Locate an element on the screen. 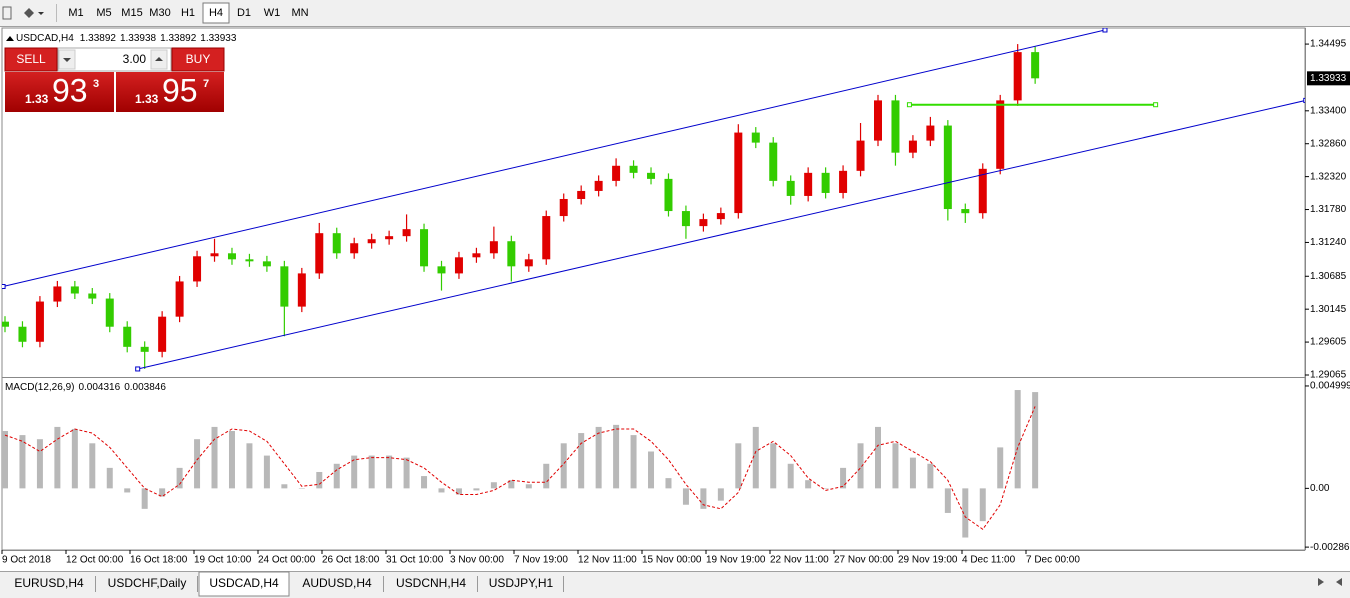 The height and width of the screenshot is (598, 1350). ask-price-box is located at coordinates (170, 92).